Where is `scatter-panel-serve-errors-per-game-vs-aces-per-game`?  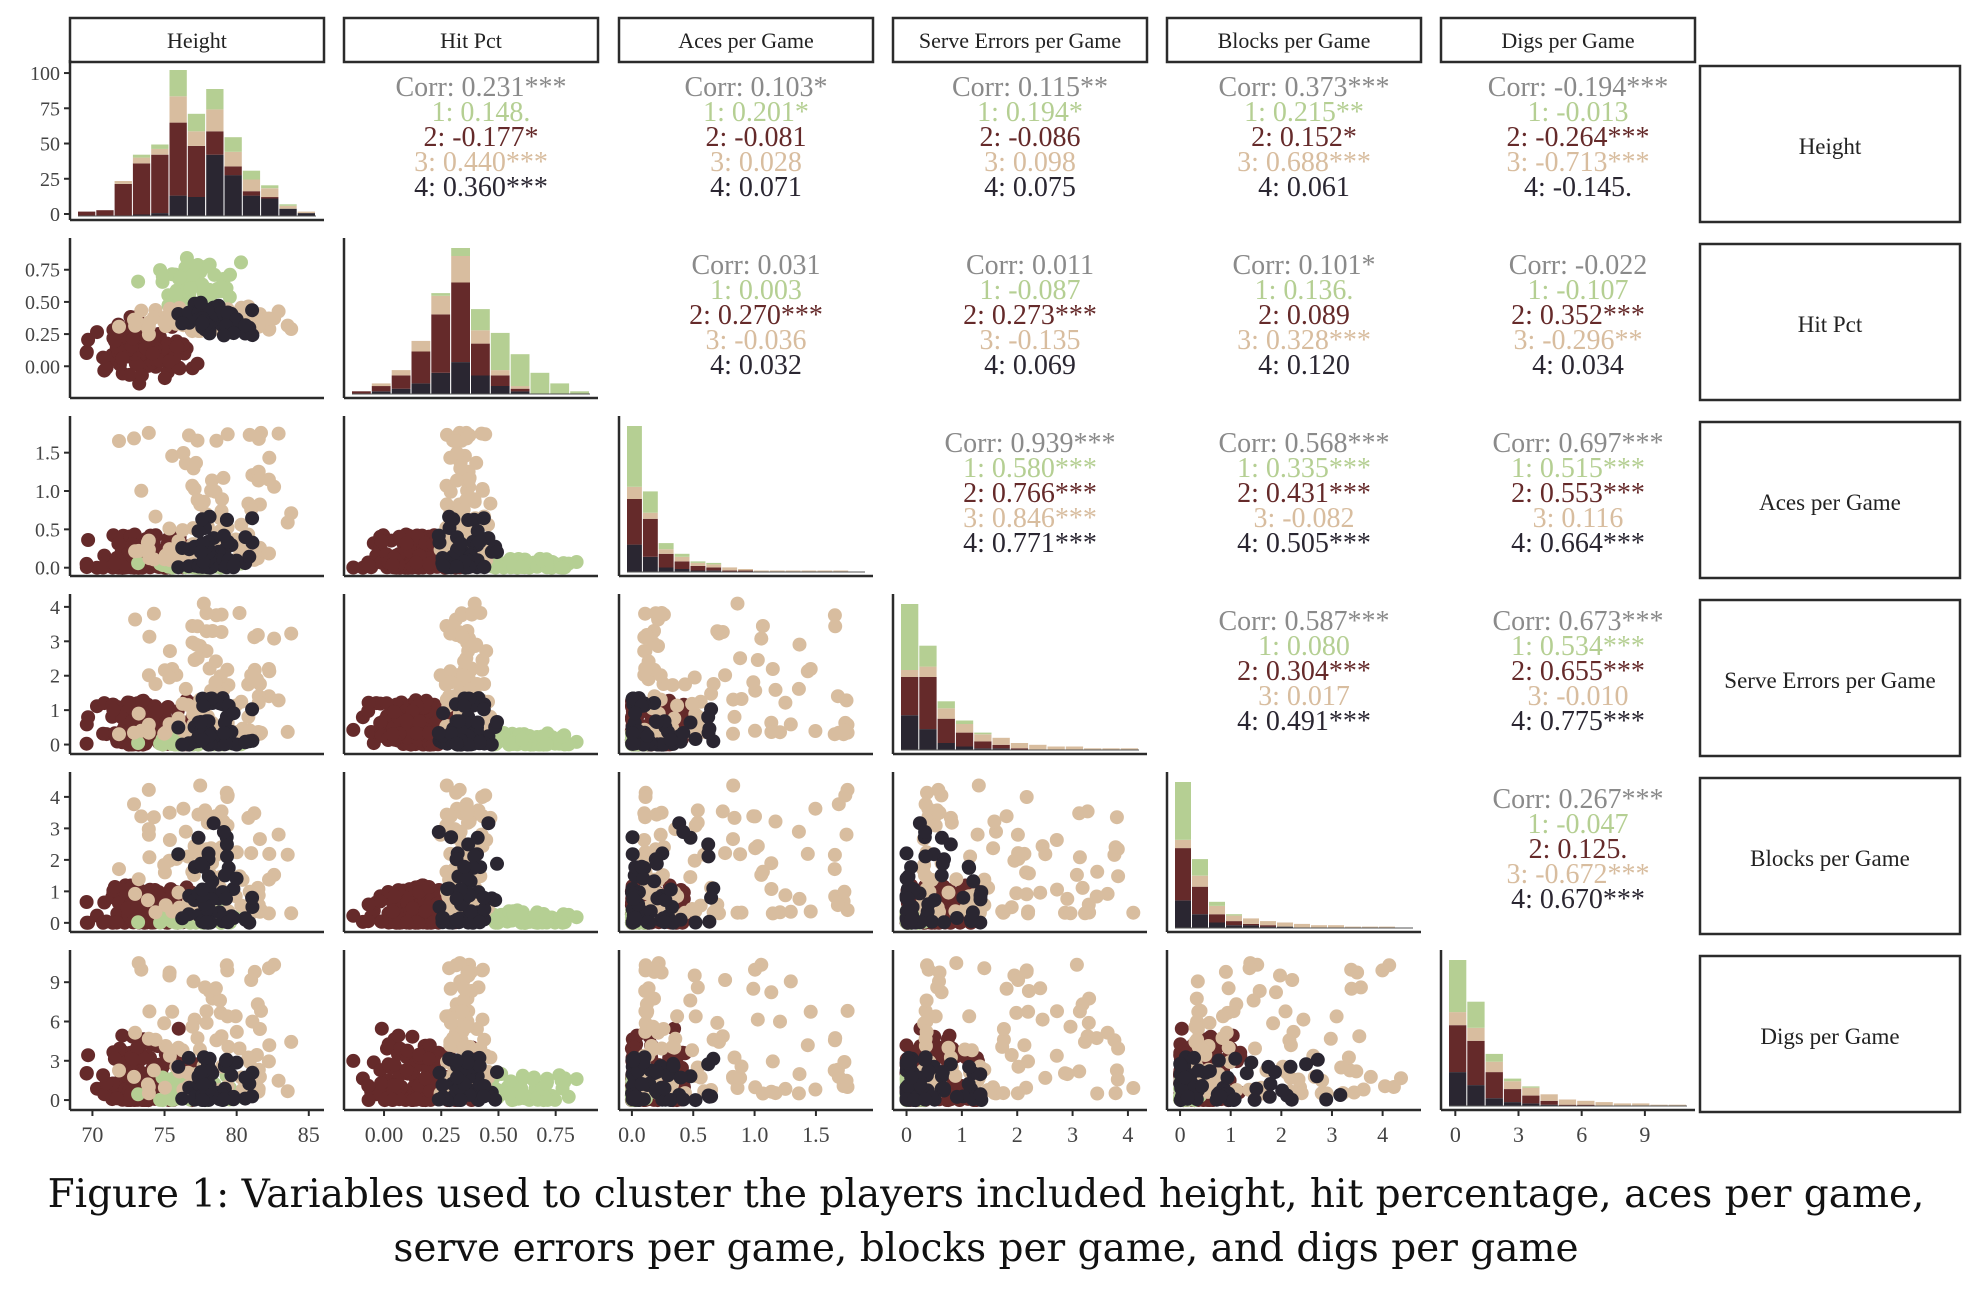
scatter-panel-serve-errors-per-game-vs-aces-per-game is located at coordinates (739, 674).